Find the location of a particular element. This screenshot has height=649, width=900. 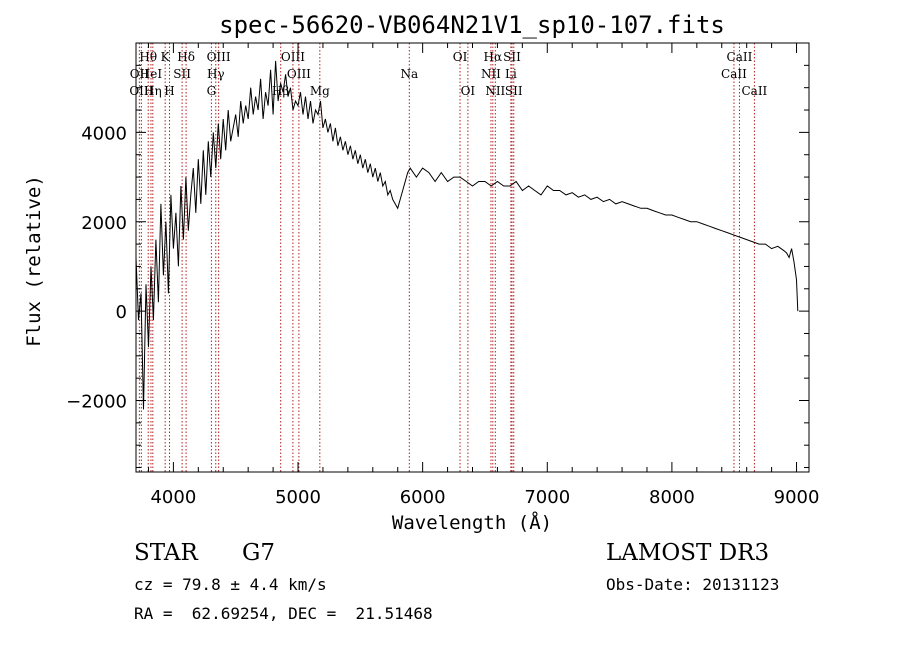

y-axis-label: Flux (relative) is located at coordinates (34, 261).